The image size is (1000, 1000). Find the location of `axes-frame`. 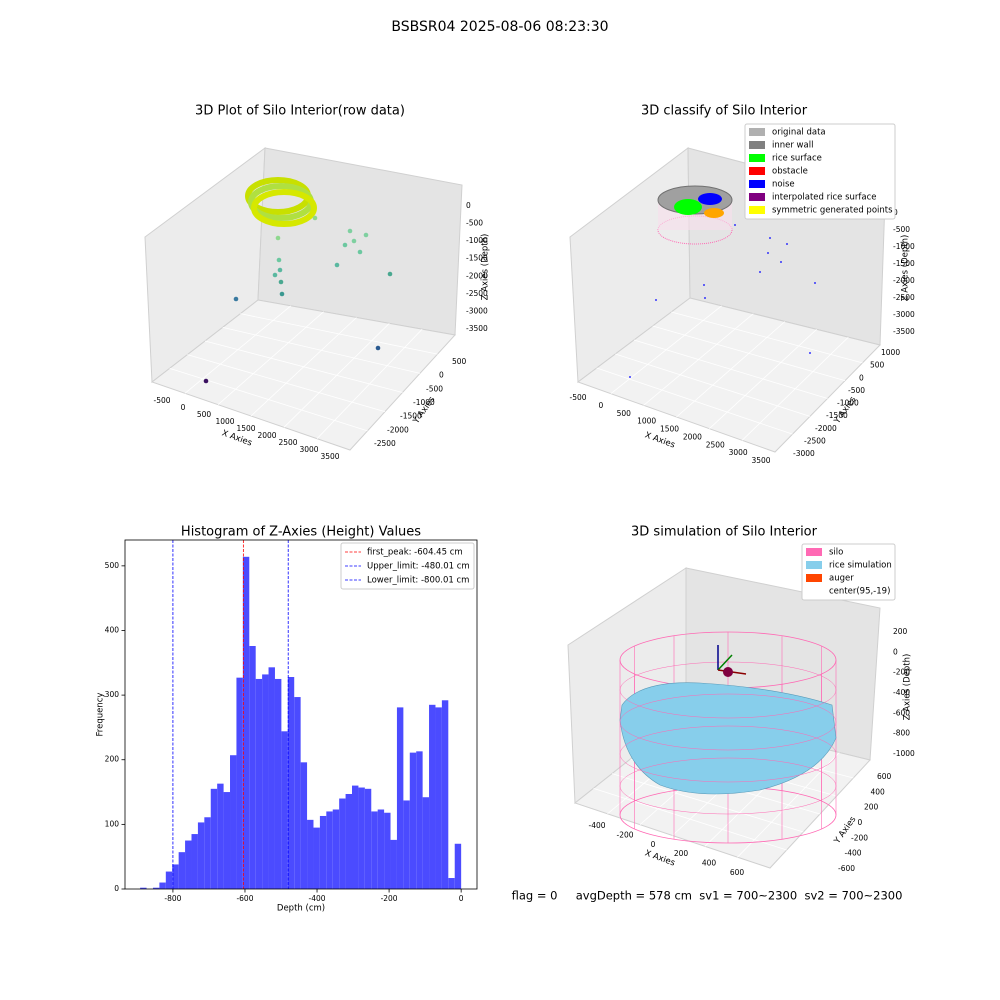

axes-frame is located at coordinates (301, 714).